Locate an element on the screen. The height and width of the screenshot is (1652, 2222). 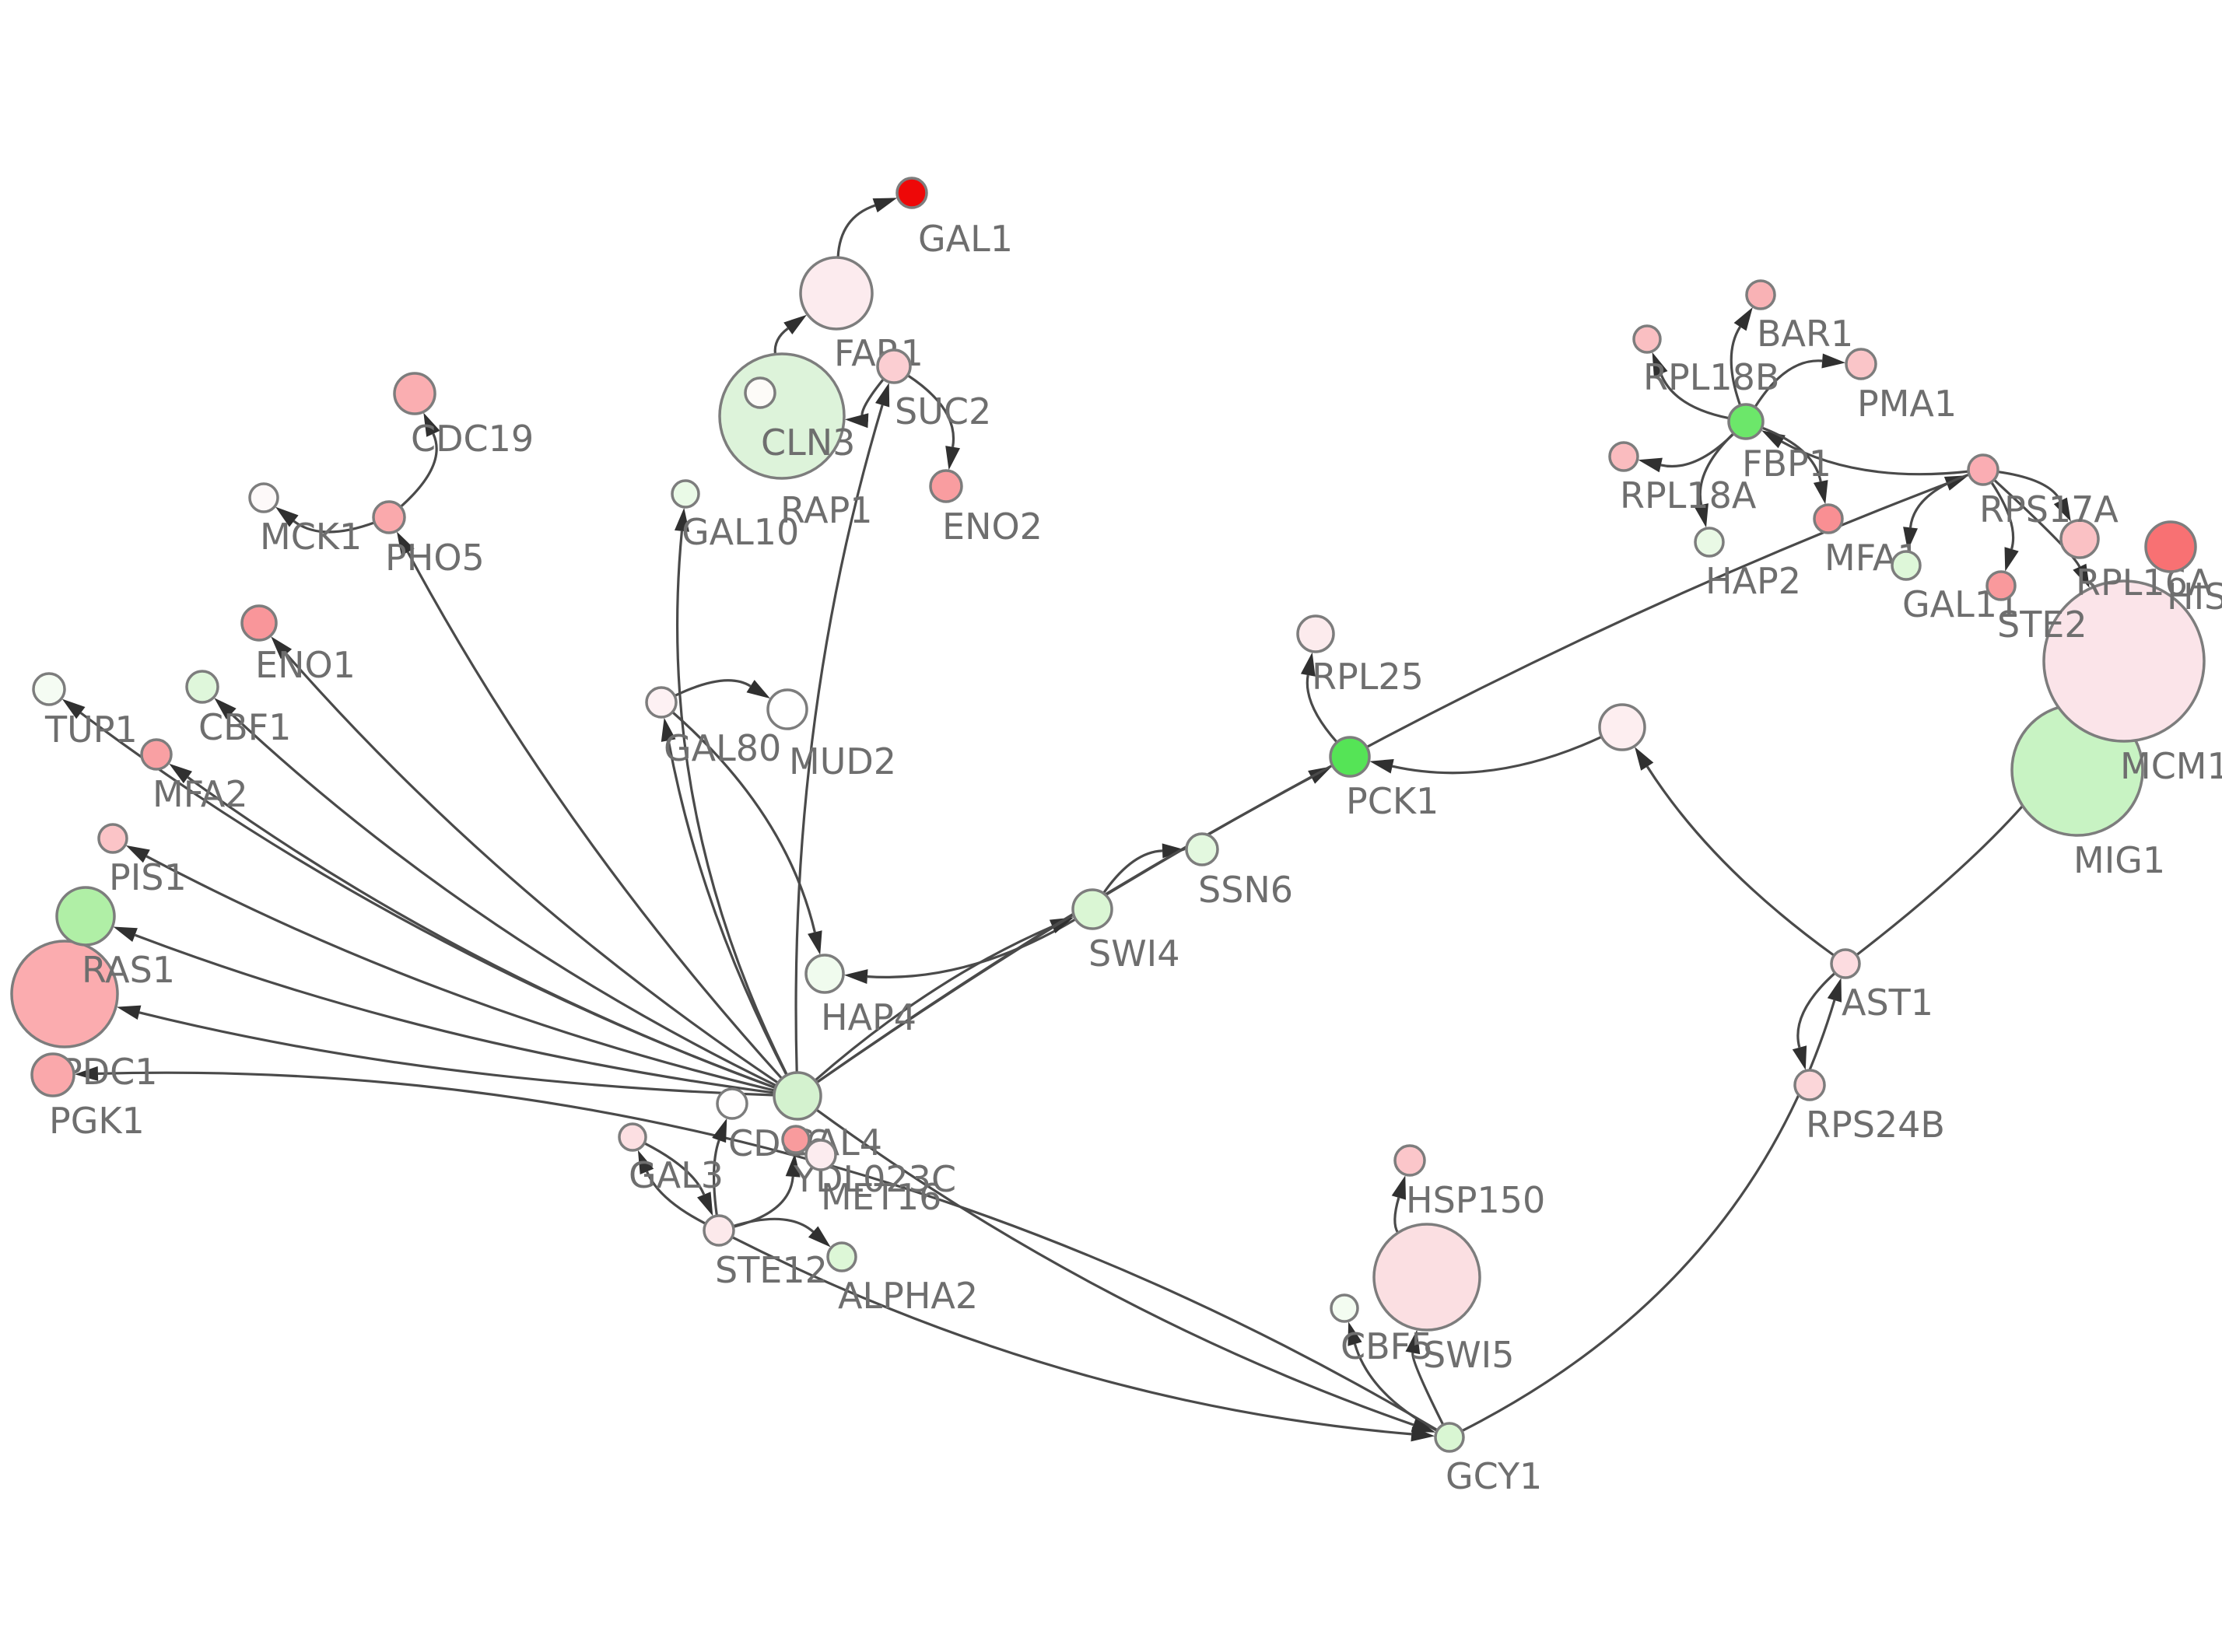
node-RPL16A is located at coordinates (2079, 539).